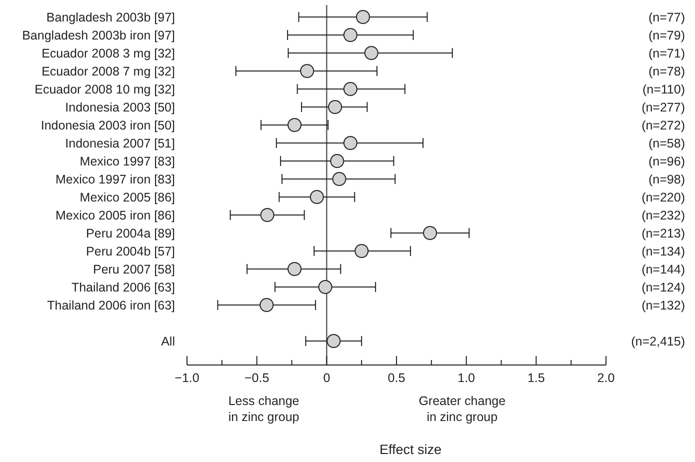 This screenshot has width=695, height=462. Describe the element at coordinates (666, 17) in the screenshot. I see `text: (n=77)` at that location.